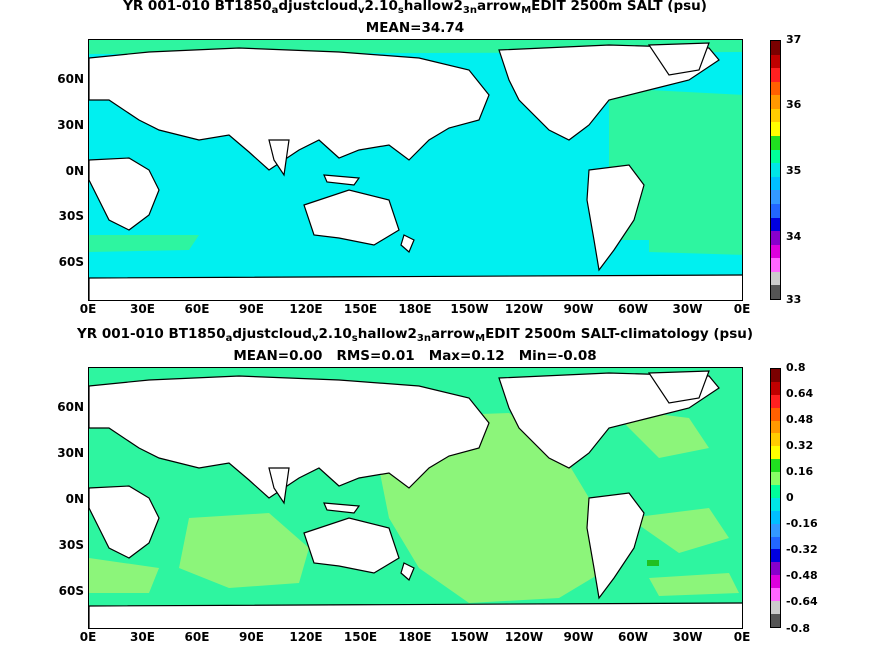 The width and height of the screenshot is (875, 656). I want to click on x-tick-label: 90W, so click(578, 637).